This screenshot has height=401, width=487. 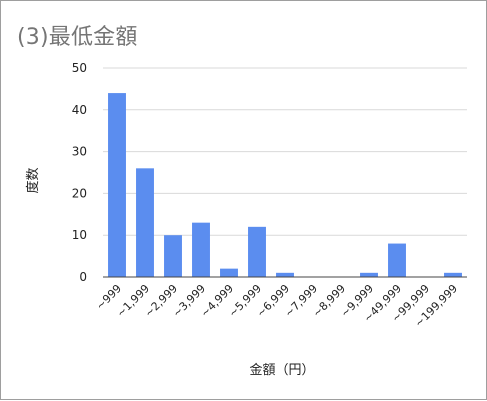 I want to click on y-tick-label: 10, so click(x=79, y=235).